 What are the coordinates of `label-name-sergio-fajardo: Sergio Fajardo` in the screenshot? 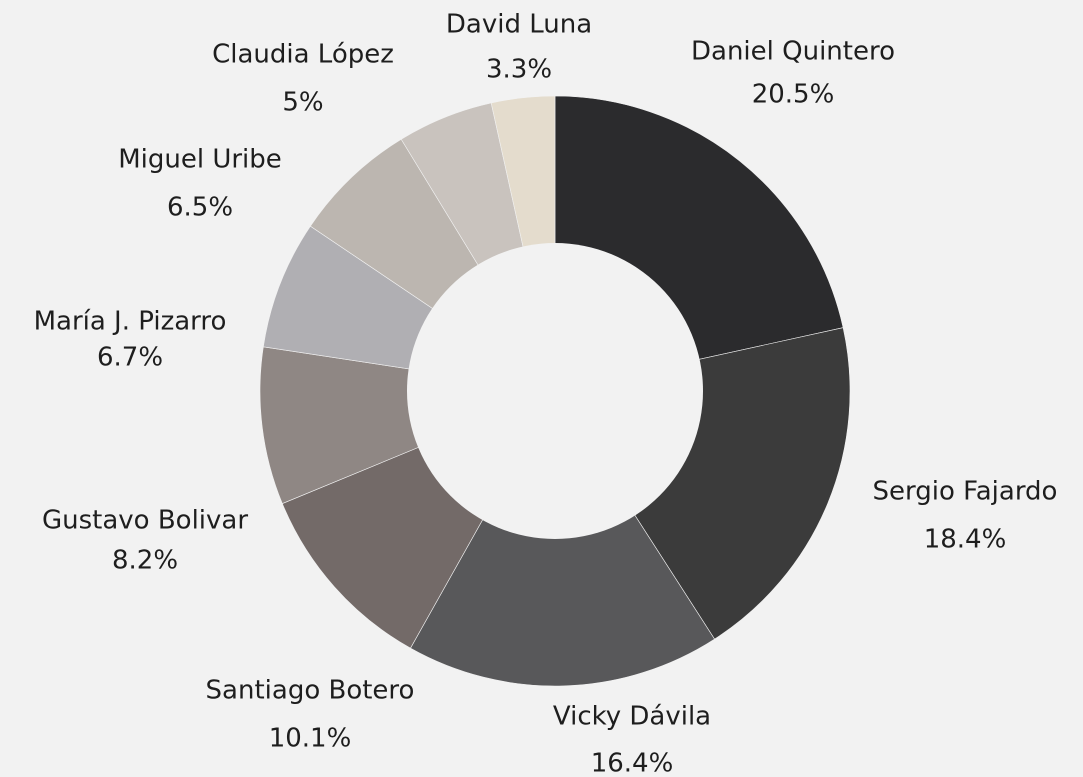 It's located at (965, 492).